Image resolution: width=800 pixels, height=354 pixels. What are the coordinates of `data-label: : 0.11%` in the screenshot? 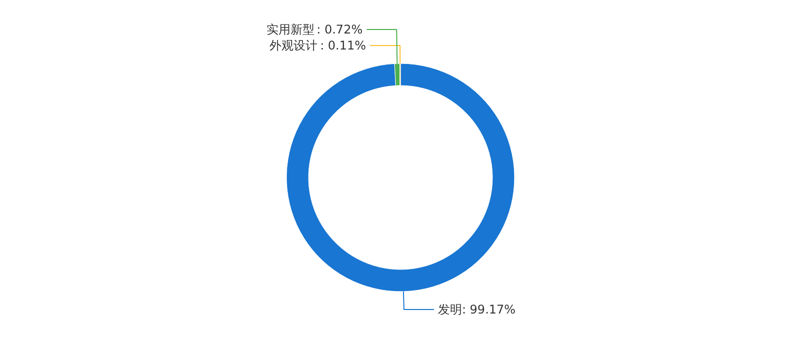 It's located at (343, 45).